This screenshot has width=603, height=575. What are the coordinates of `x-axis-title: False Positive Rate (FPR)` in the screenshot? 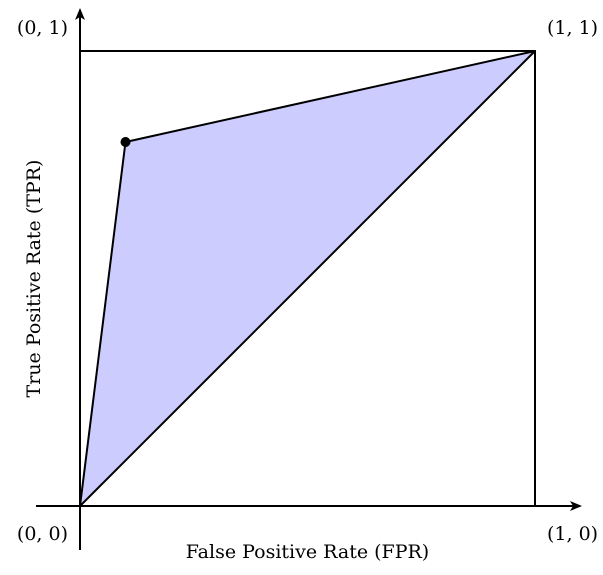 It's located at (307, 552).